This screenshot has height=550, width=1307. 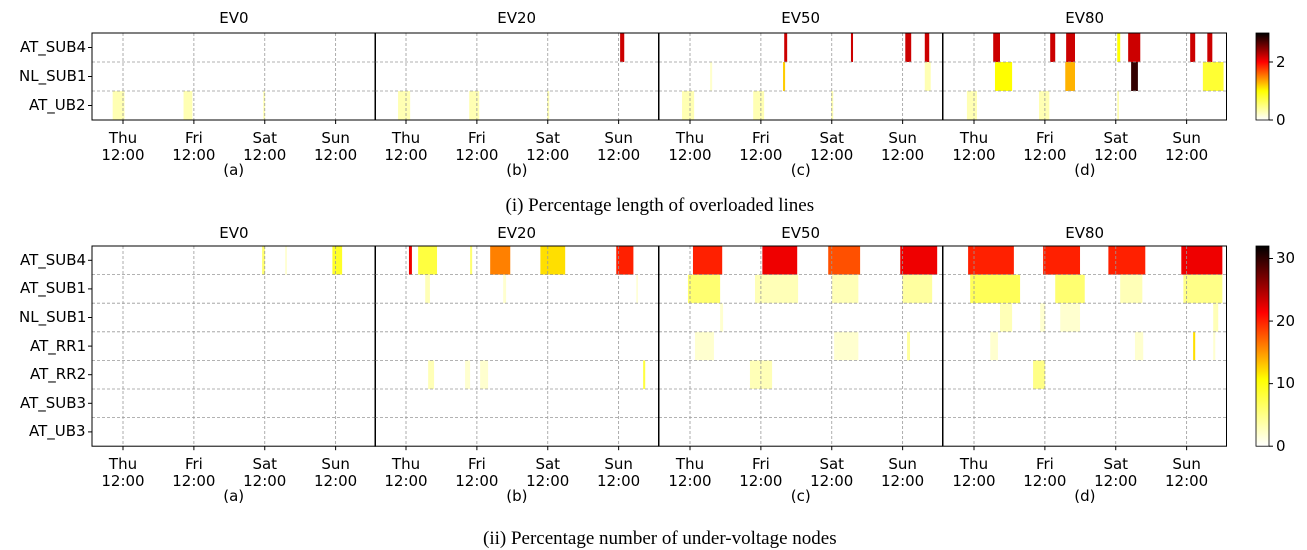 I want to click on colorbar-tick-label: 30, so click(x=1286, y=258).